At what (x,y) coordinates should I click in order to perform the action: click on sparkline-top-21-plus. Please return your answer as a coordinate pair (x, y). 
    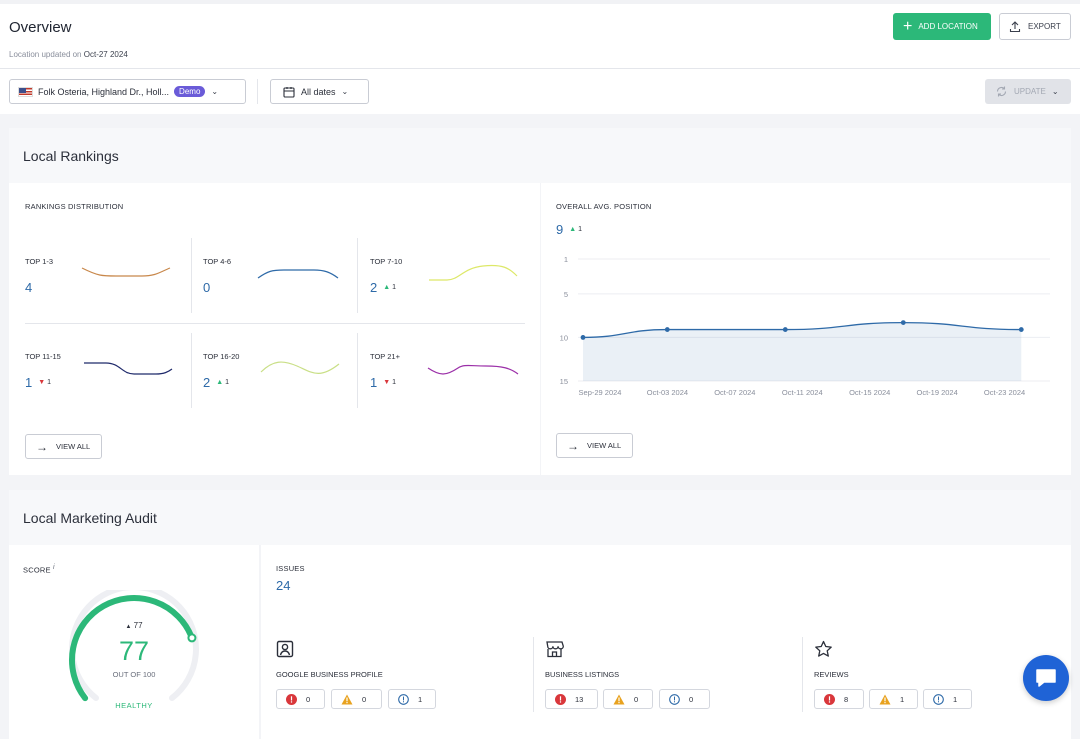
    Looking at the image, I should click on (473, 369).